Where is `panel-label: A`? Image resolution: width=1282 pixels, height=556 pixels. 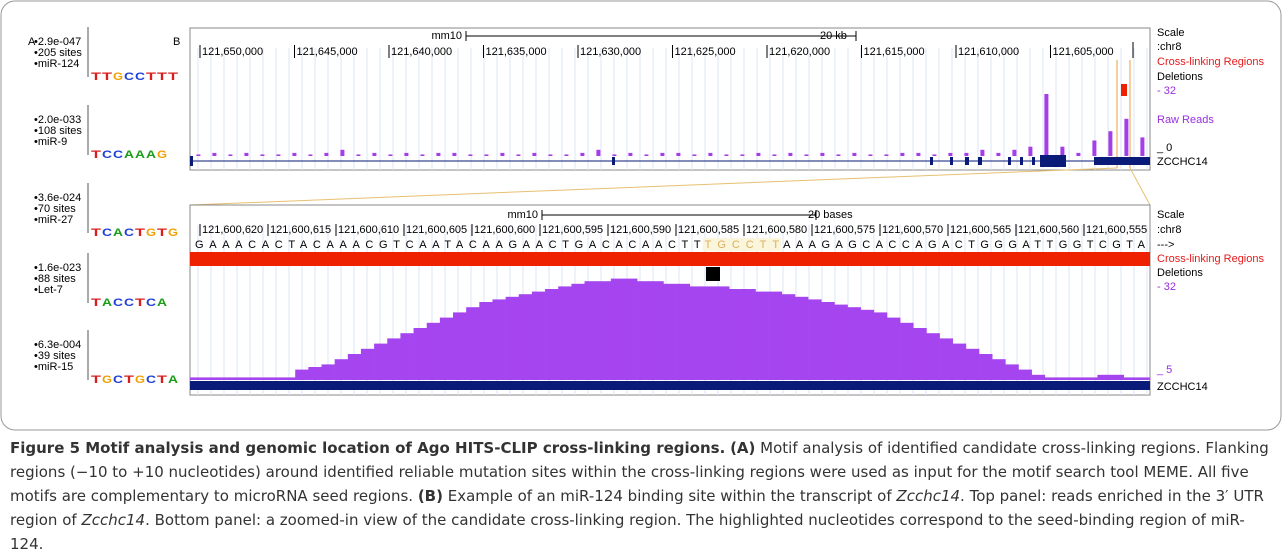
panel-label: A is located at coordinates (32, 42).